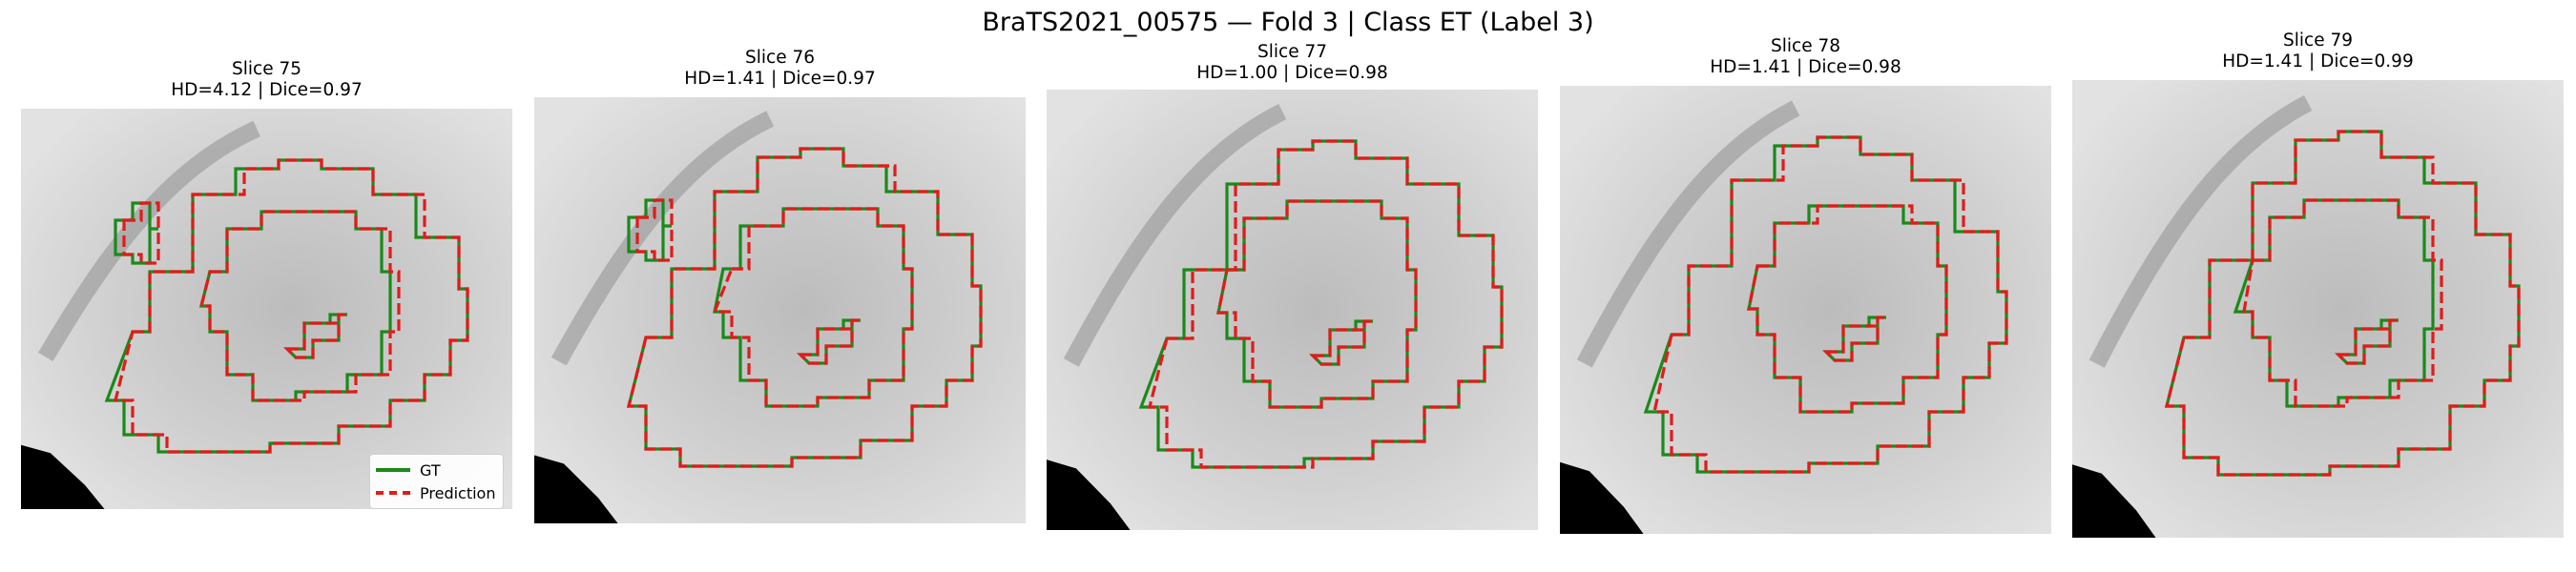  I want to click on panel-slice-label: Slice 78, so click(1805, 46).